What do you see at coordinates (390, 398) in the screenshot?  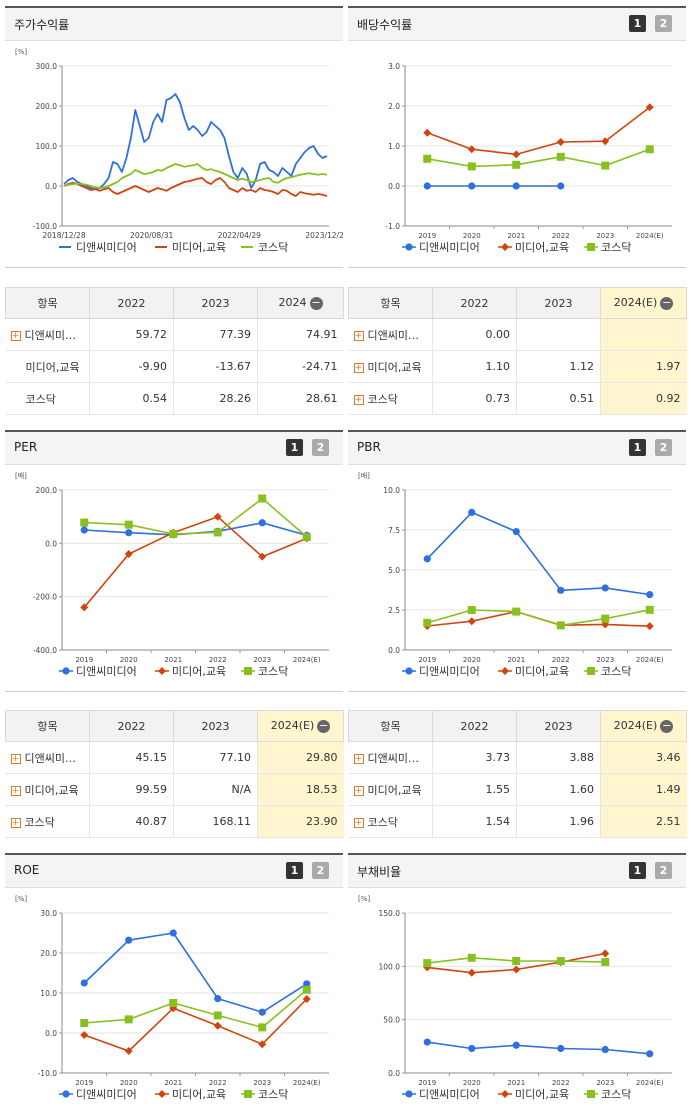 I see `row-name-cell: + 코스닥` at bounding box center [390, 398].